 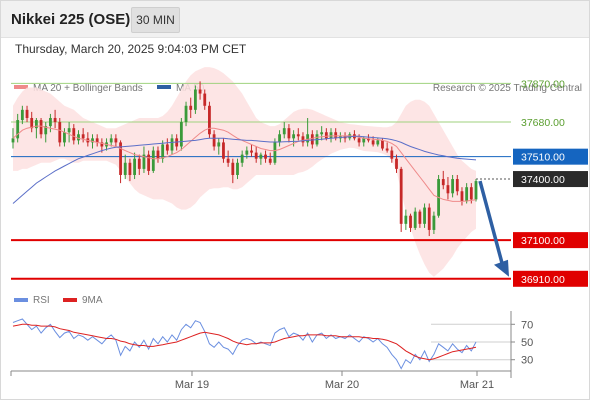 I want to click on rsi-legend-swatch, so click(x=21, y=300).